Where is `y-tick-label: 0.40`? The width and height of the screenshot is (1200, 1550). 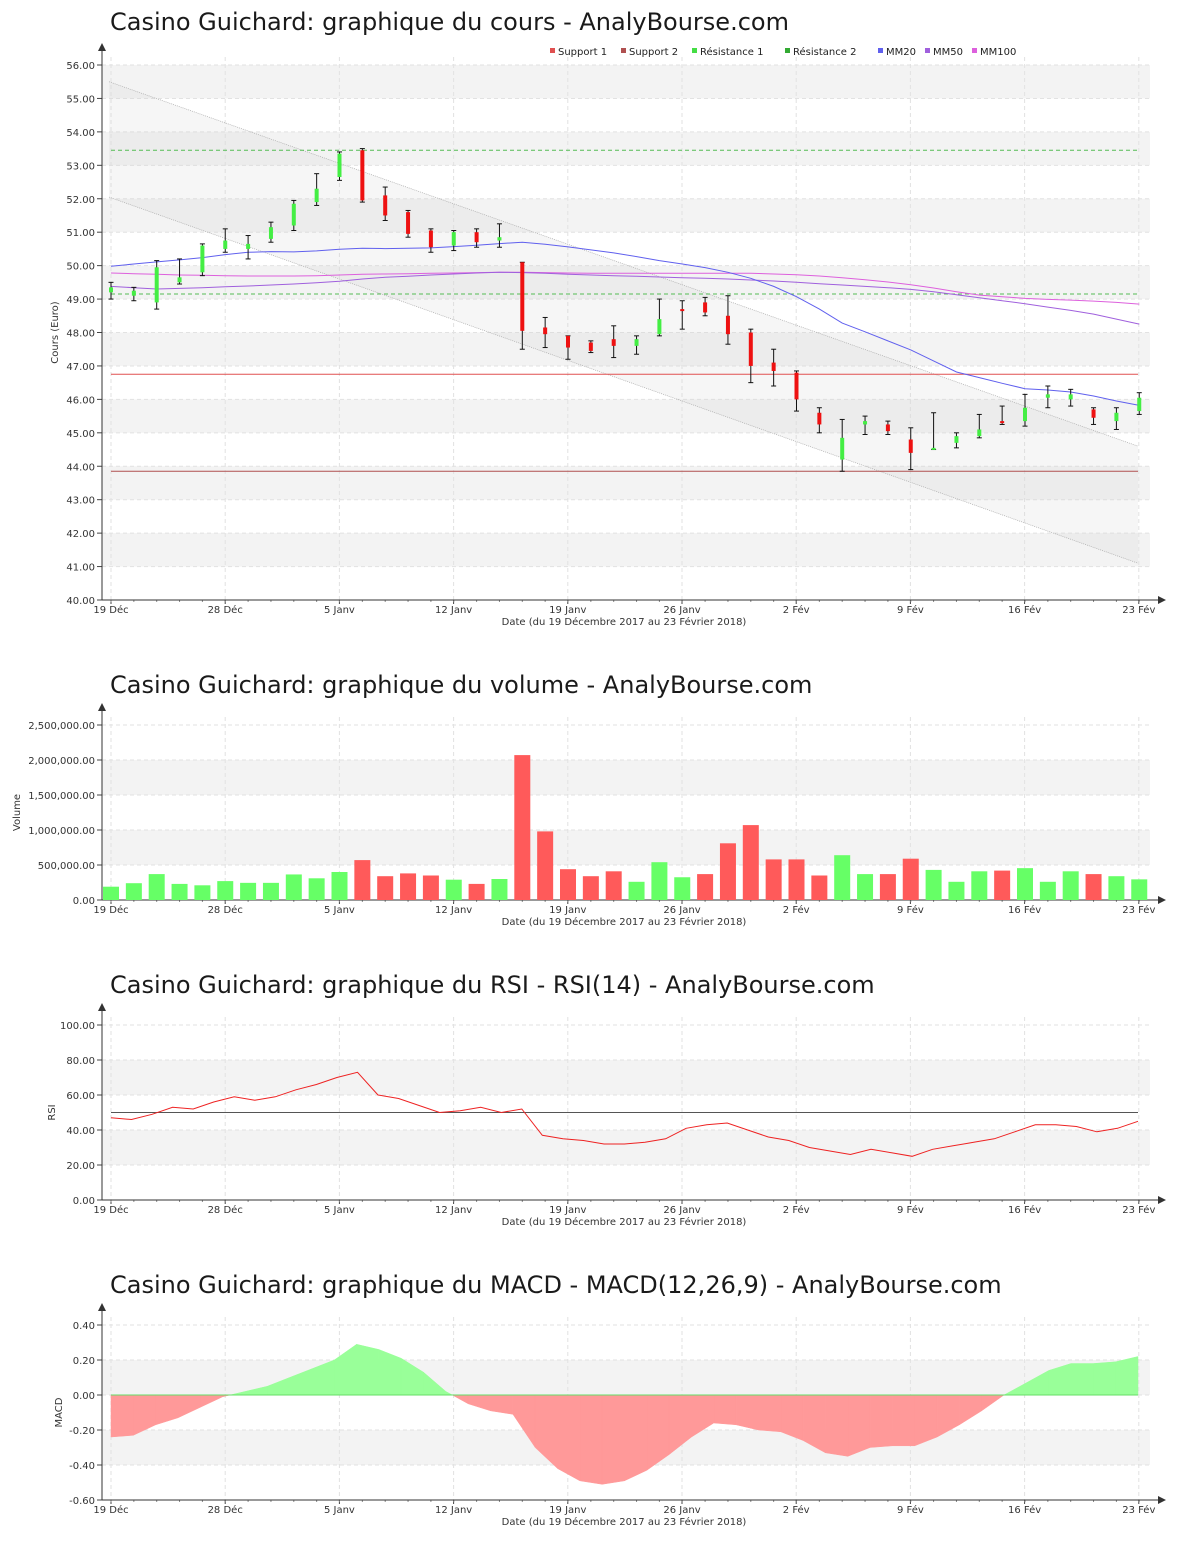 y-tick-label: 0.40 is located at coordinates (84, 1326).